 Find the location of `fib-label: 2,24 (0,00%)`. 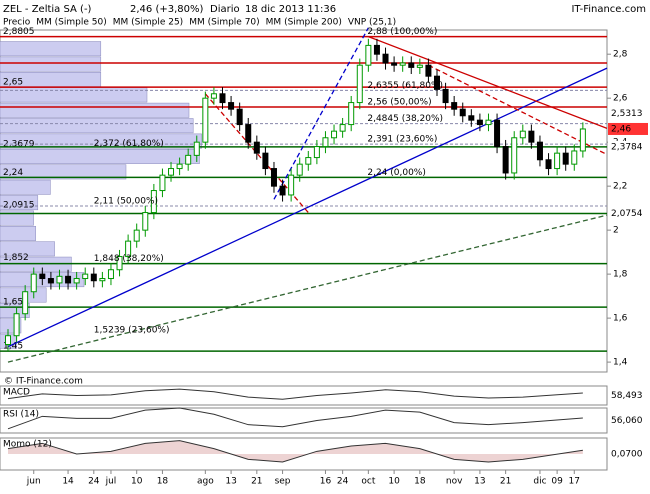

fib-label: 2,24 (0,00%) is located at coordinates (396, 173).